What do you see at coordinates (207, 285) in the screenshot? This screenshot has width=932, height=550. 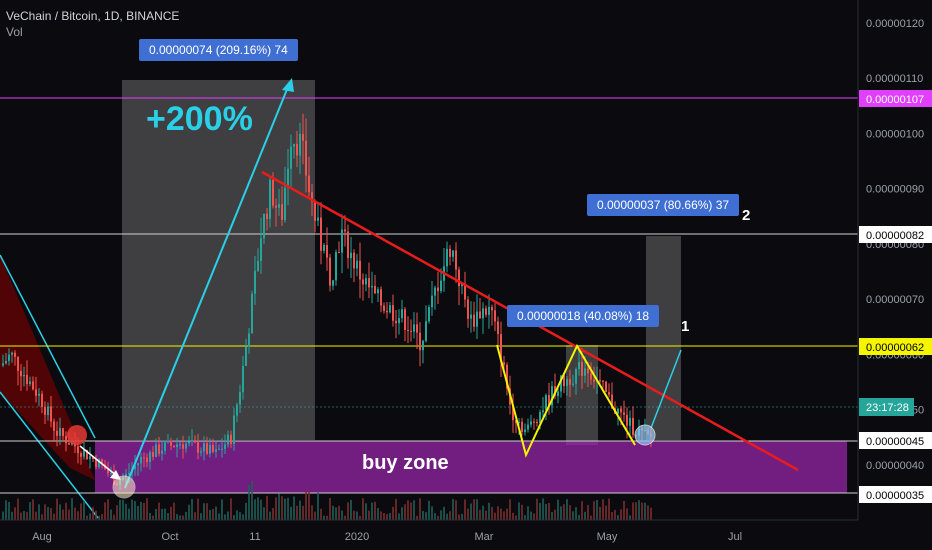 I see `gain-arrow-line` at bounding box center [207, 285].